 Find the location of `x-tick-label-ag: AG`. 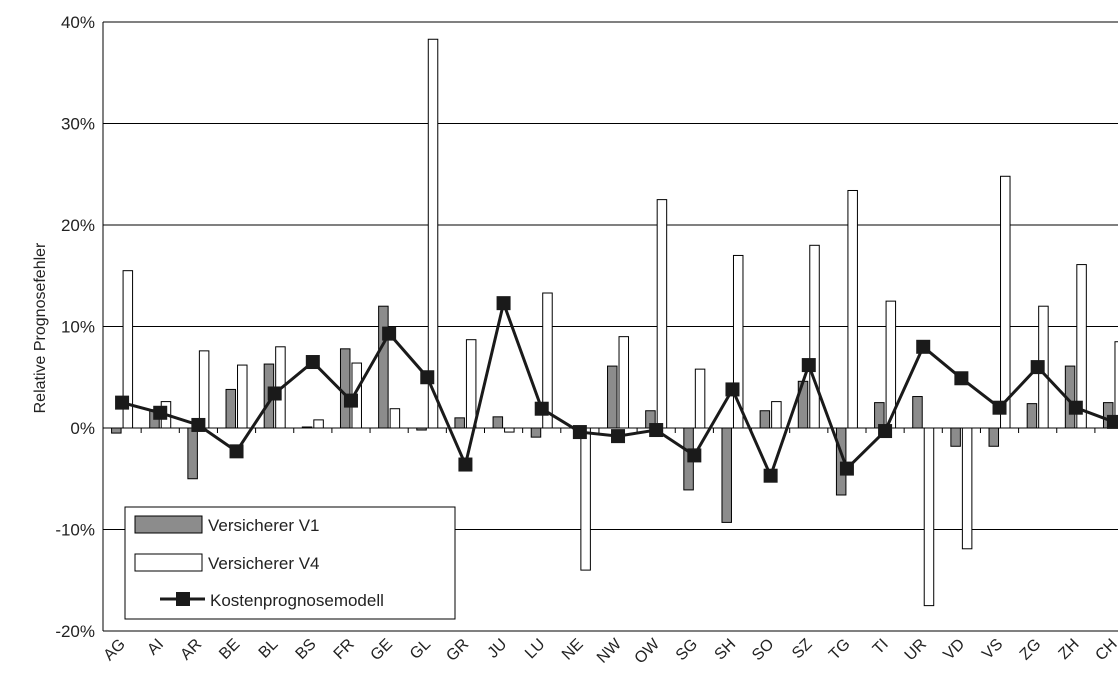

x-tick-label-ag: AG is located at coordinates (115, 650).